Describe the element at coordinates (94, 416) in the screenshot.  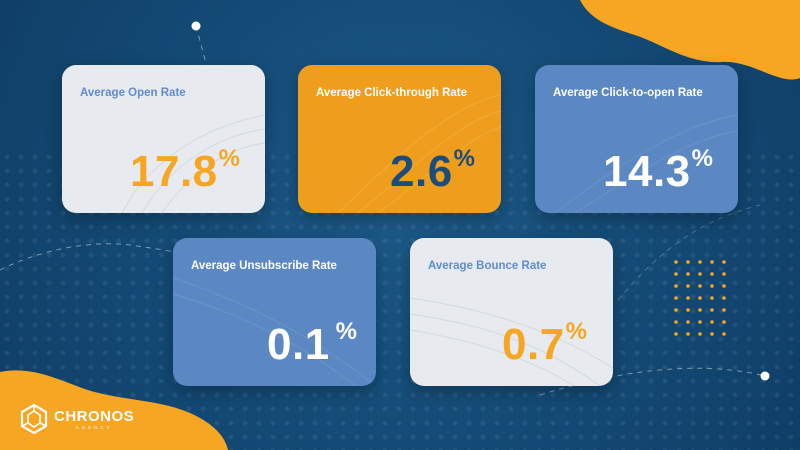
I see `brand-name: CHRONOS` at that location.